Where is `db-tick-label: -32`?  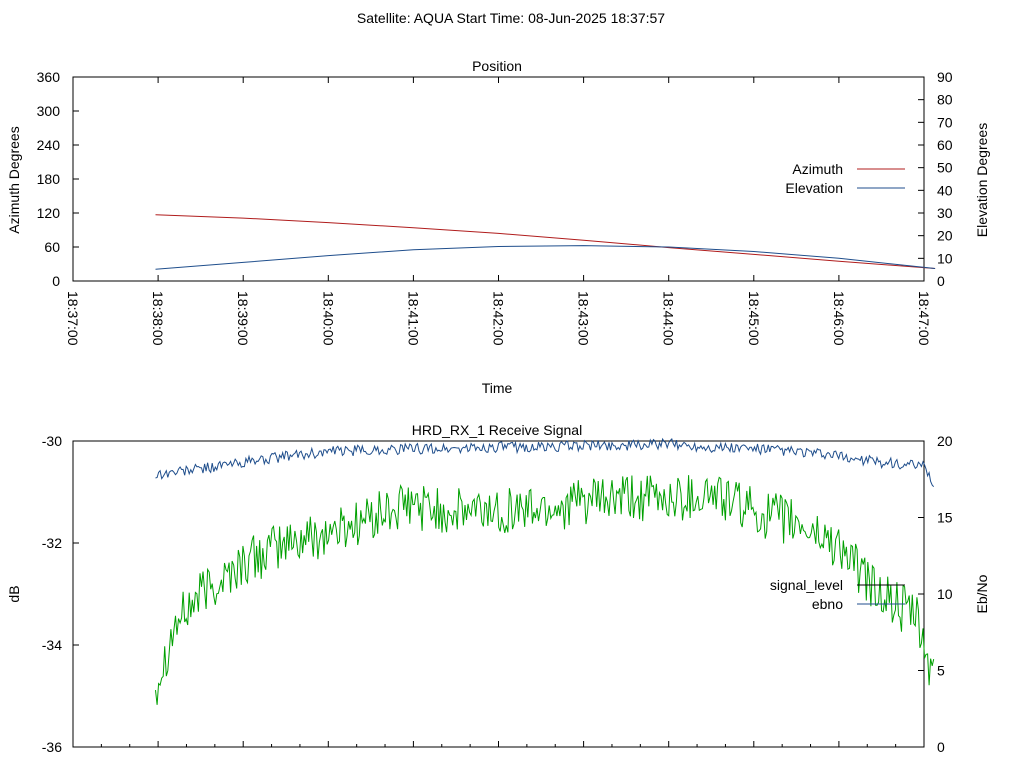 db-tick-label: -32 is located at coordinates (52, 543).